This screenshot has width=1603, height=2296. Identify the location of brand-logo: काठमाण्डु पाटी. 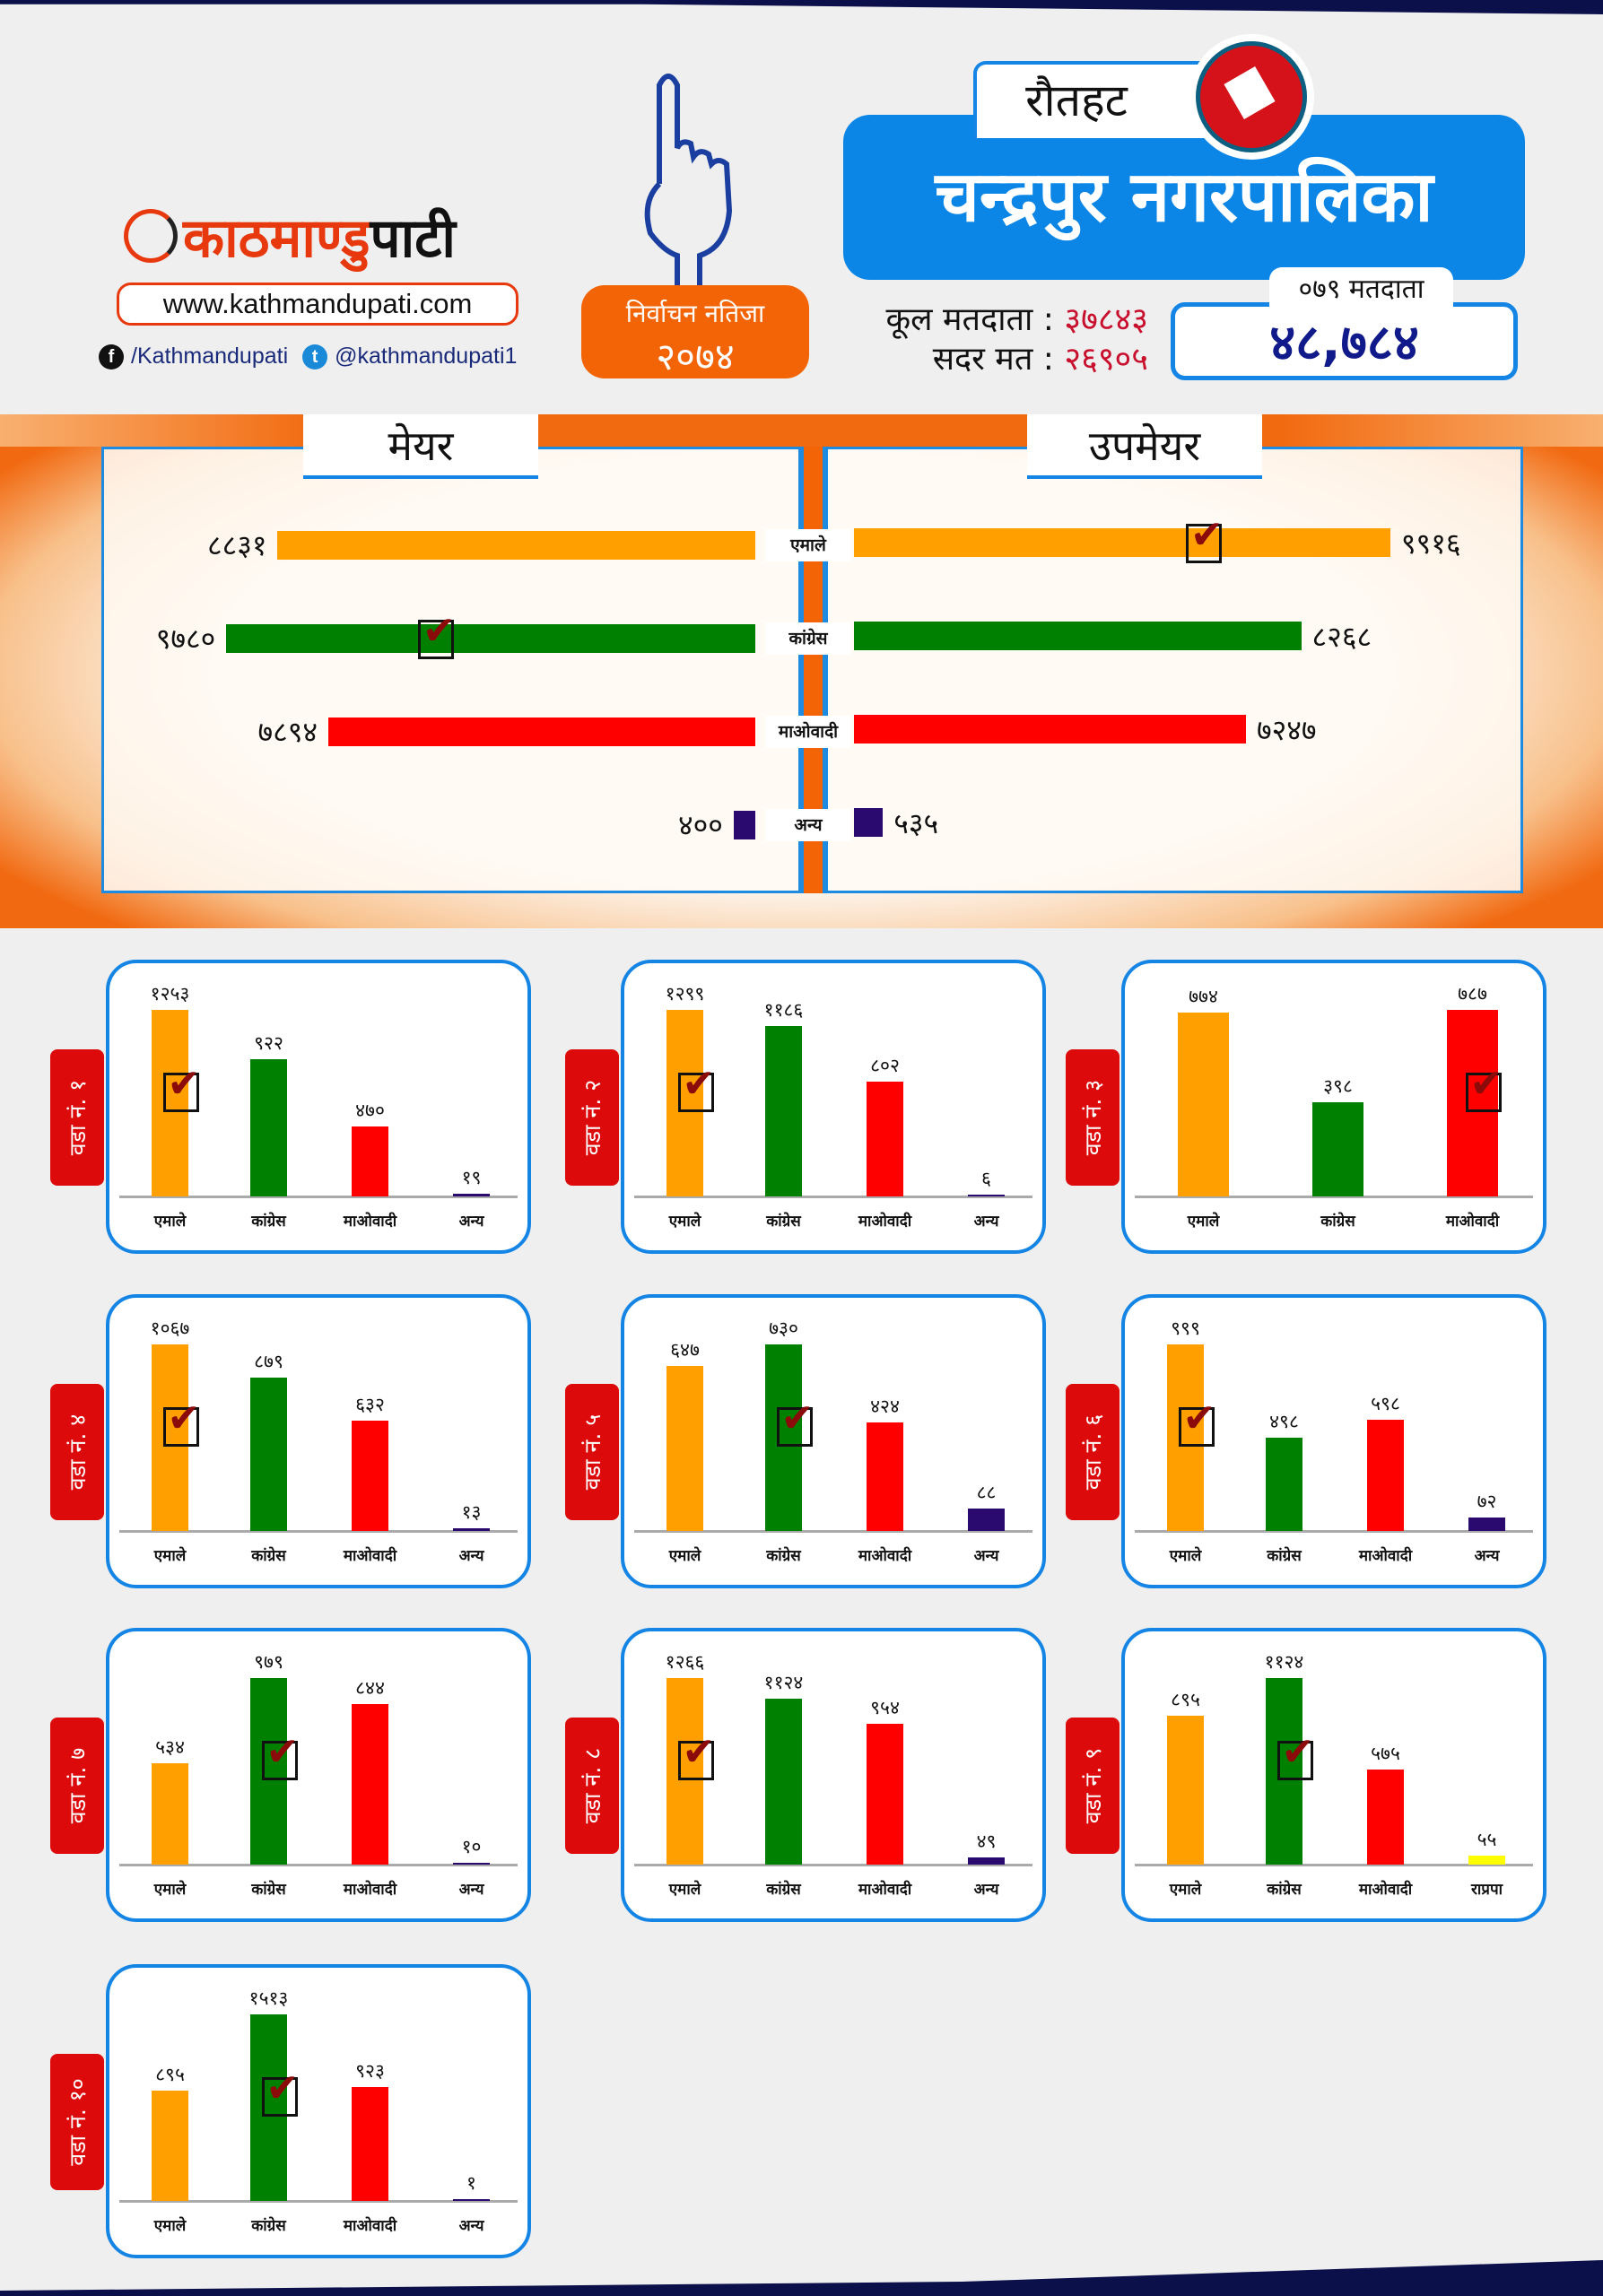
(290, 236).